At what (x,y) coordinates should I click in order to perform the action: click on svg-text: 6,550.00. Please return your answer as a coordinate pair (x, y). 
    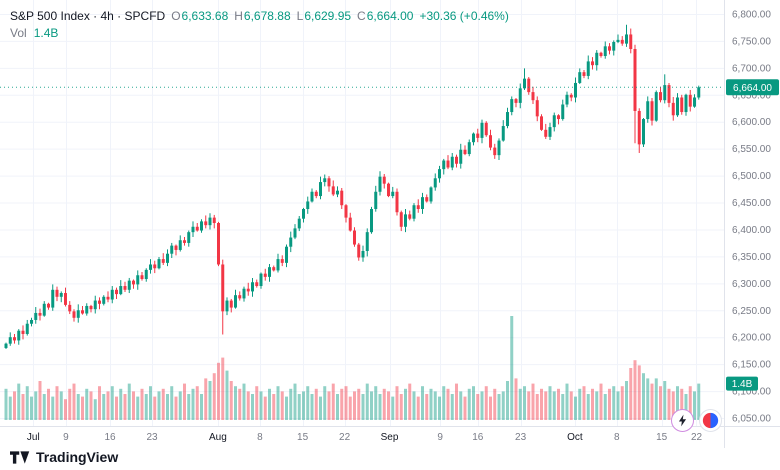
    Looking at the image, I should click on (751, 149).